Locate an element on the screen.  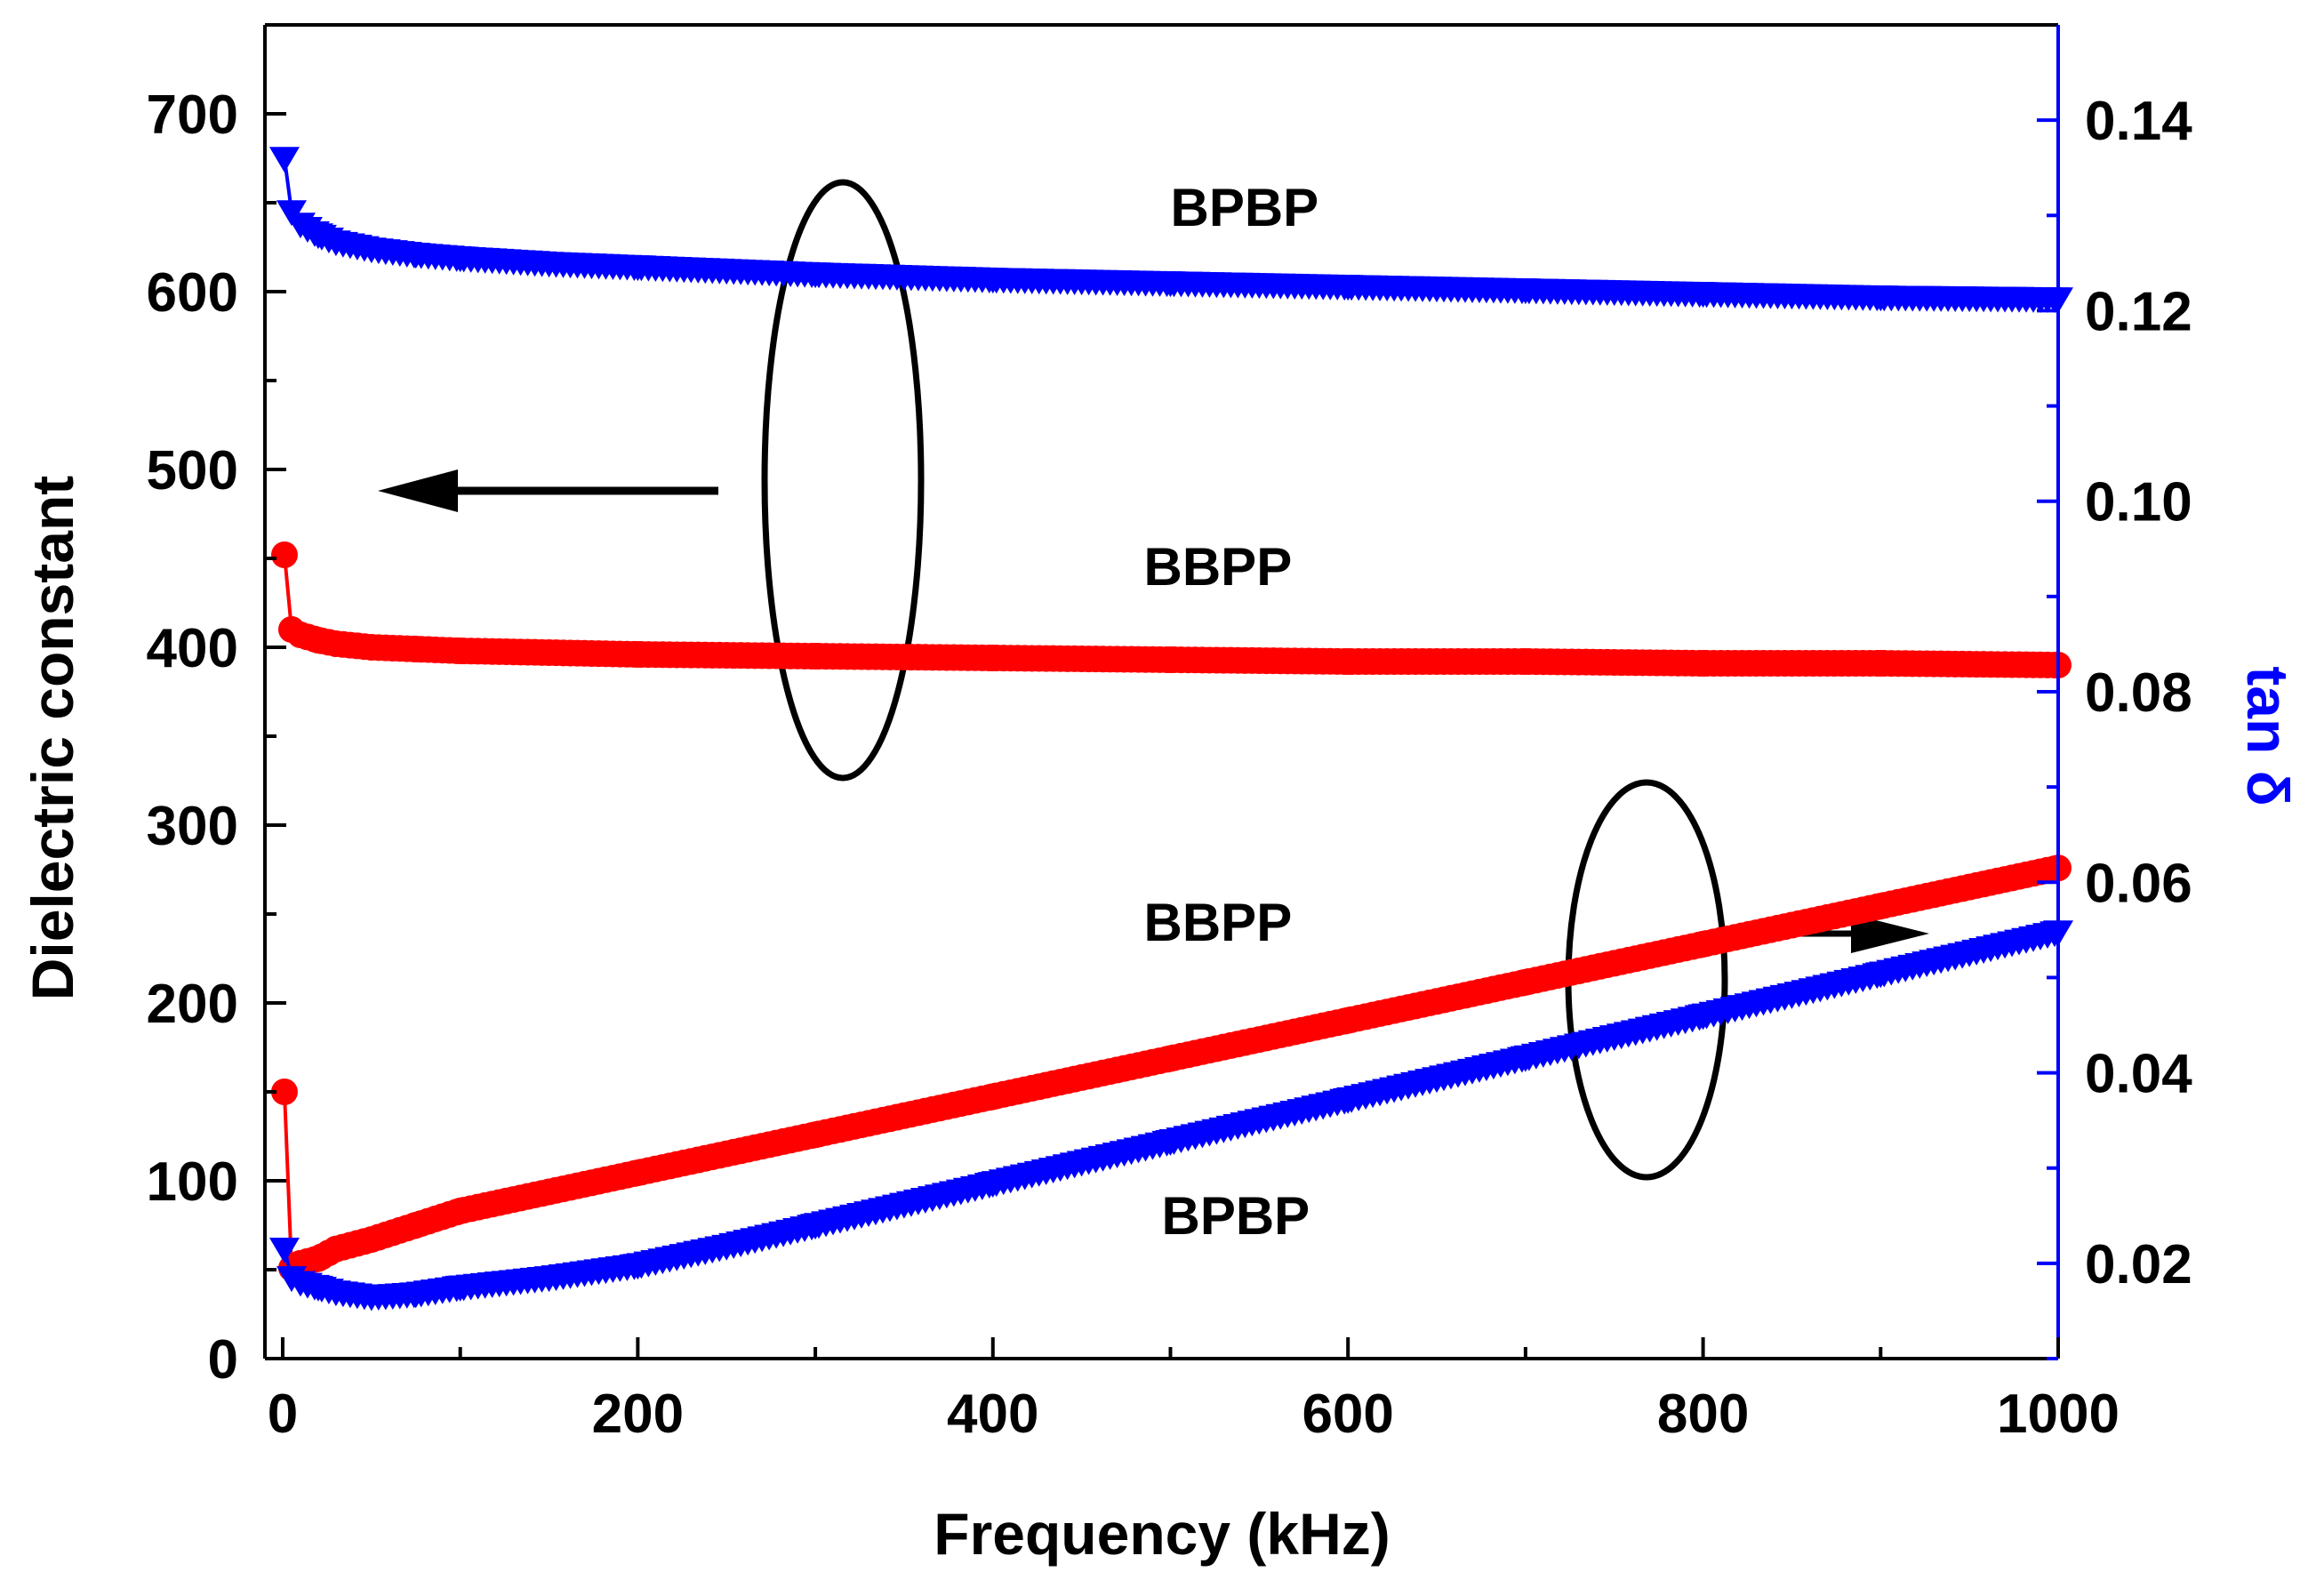
y2-axis-title: tan δ is located at coordinates (2268, 736).